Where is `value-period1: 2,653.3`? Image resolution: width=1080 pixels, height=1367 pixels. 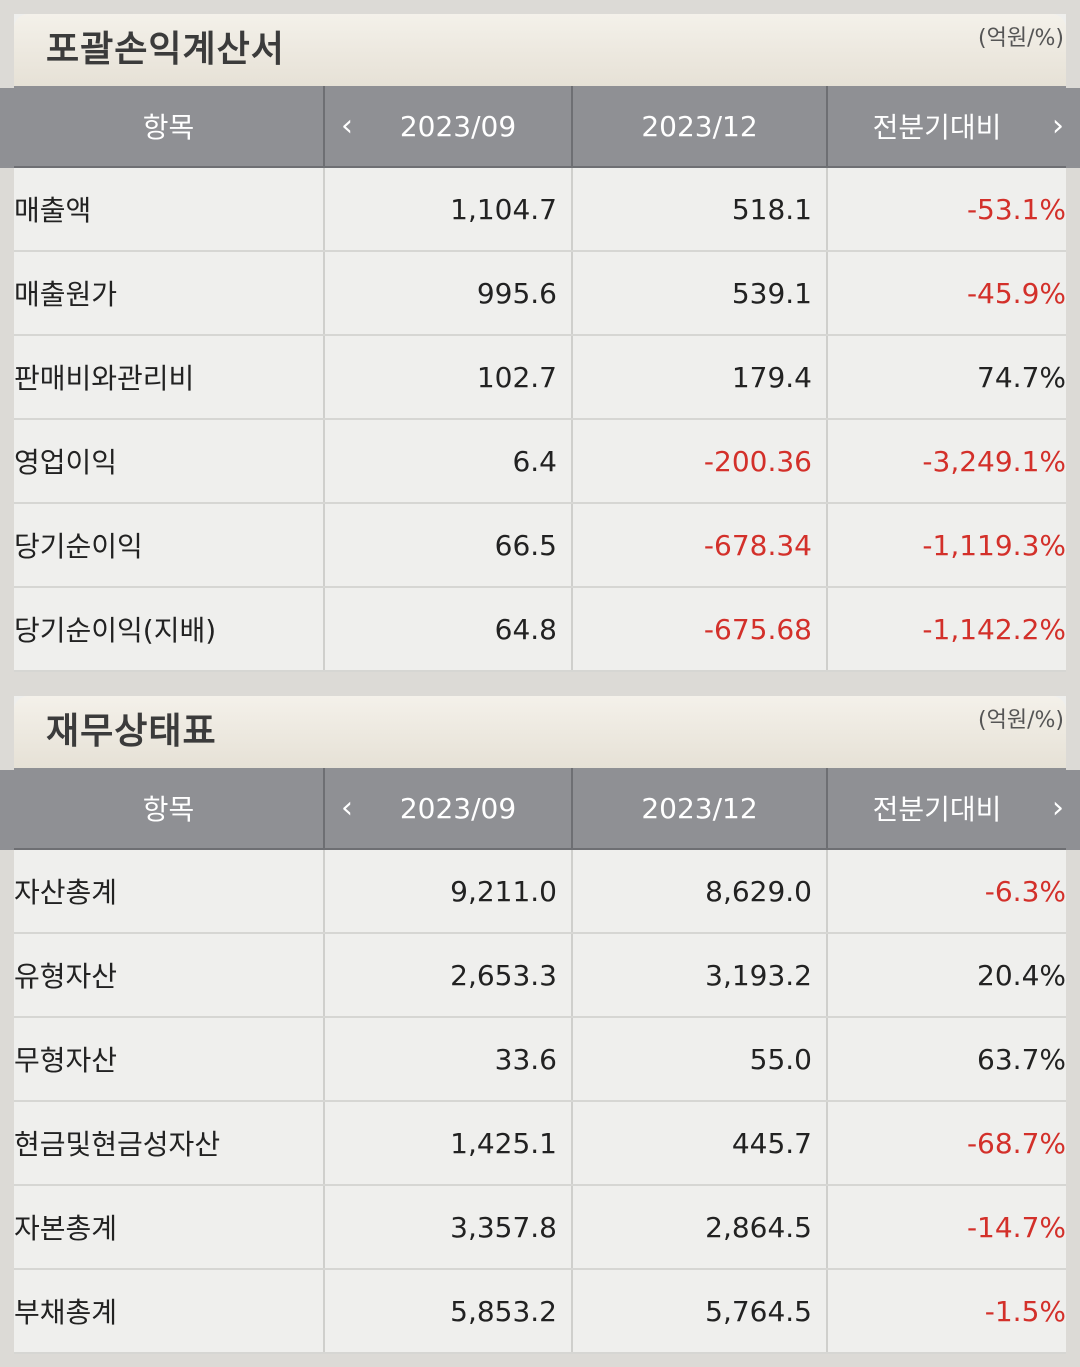
value-period1: 2,653.3 is located at coordinates (448, 975).